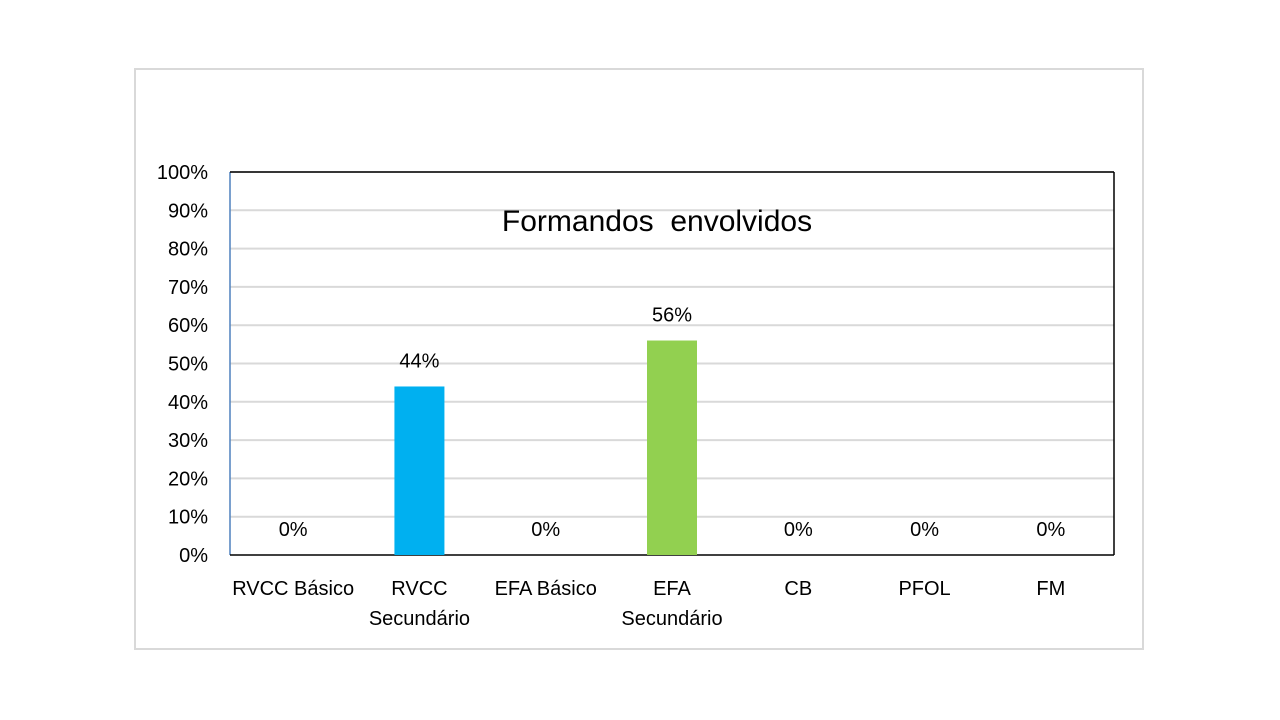 This screenshot has height=720, width=1280. Describe the element at coordinates (419, 361) in the screenshot. I see `data-label: 44%` at that location.